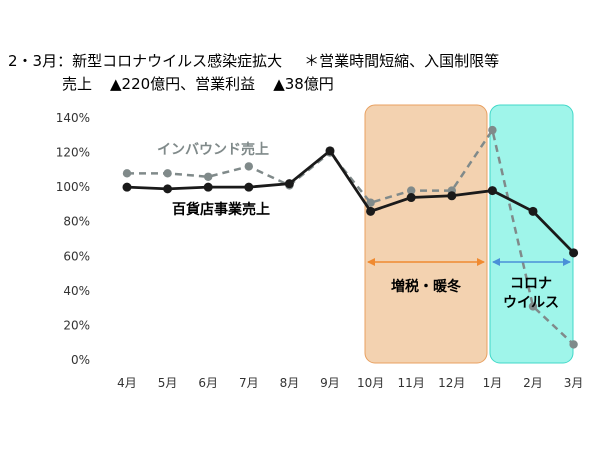  What do you see at coordinates (531, 234) in the screenshot?
I see `corona-period-region` at bounding box center [531, 234].